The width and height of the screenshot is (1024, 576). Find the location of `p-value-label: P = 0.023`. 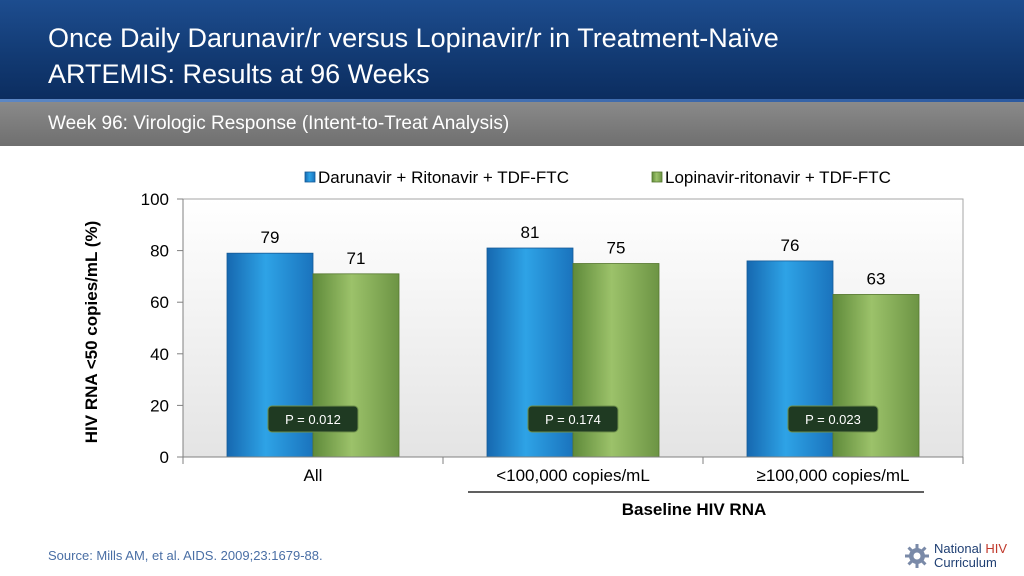

p-value-label: P = 0.023 is located at coordinates (833, 419).